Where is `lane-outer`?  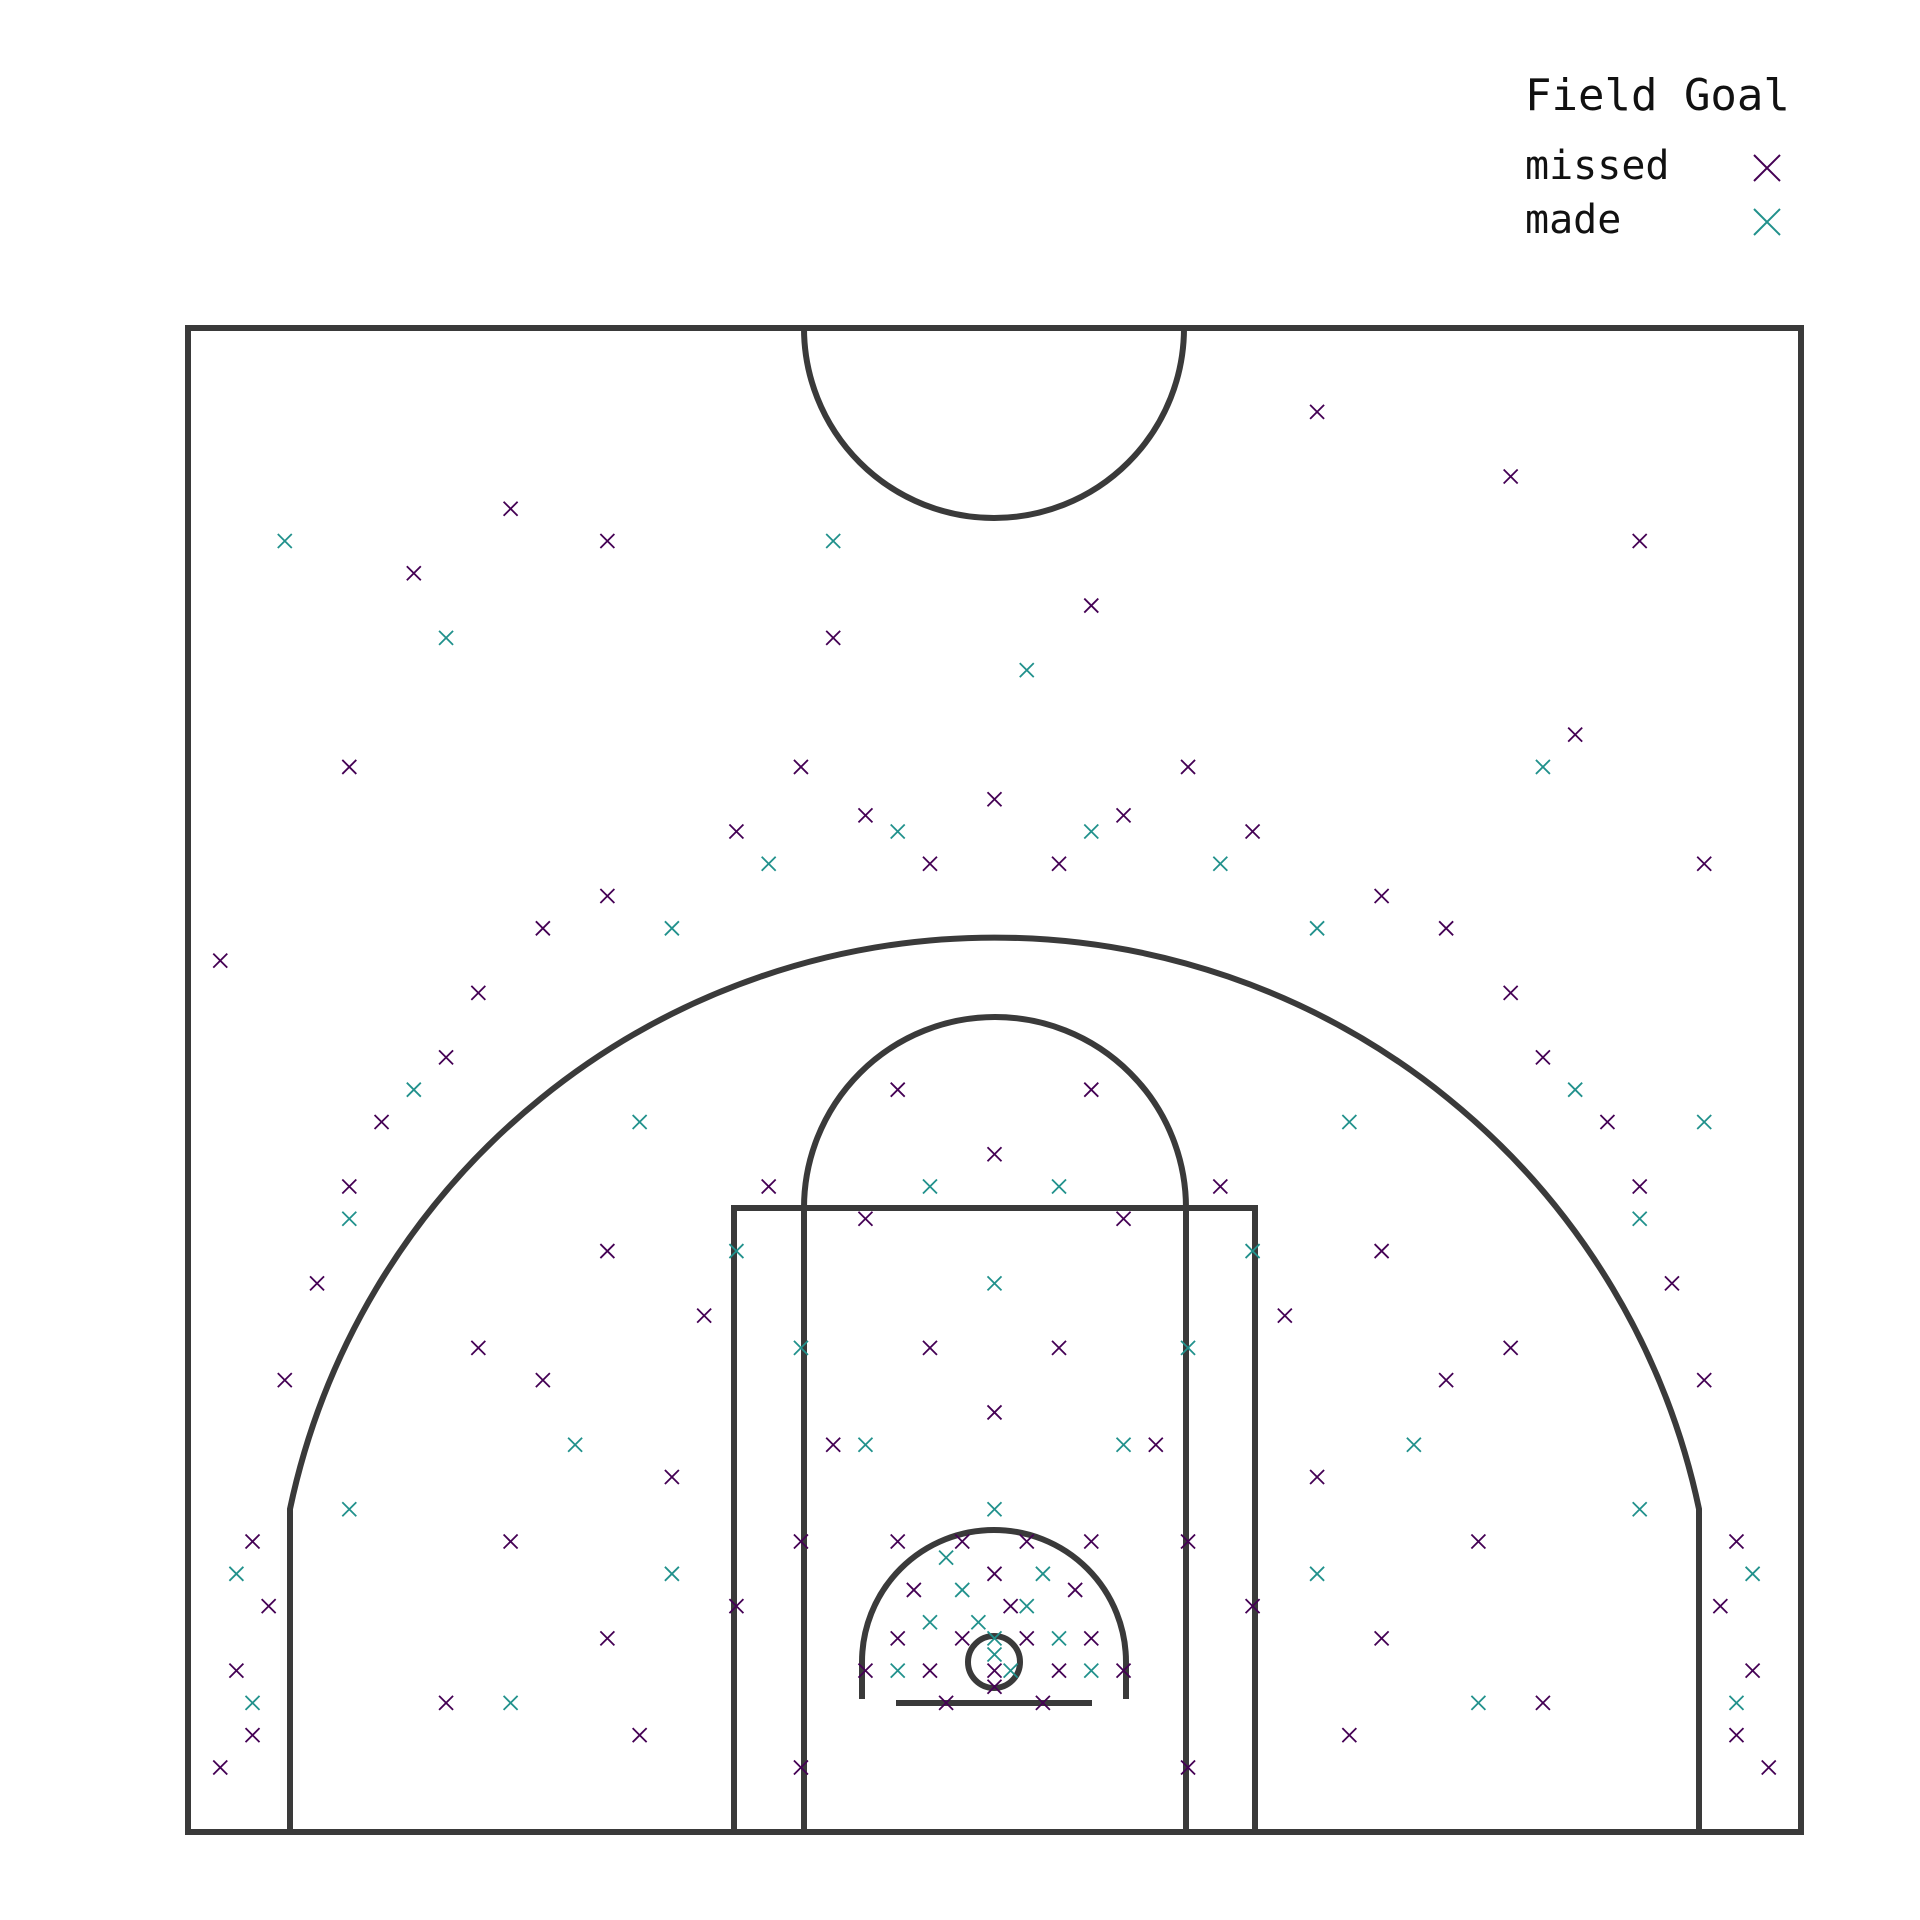
lane-outer is located at coordinates (994, 1520).